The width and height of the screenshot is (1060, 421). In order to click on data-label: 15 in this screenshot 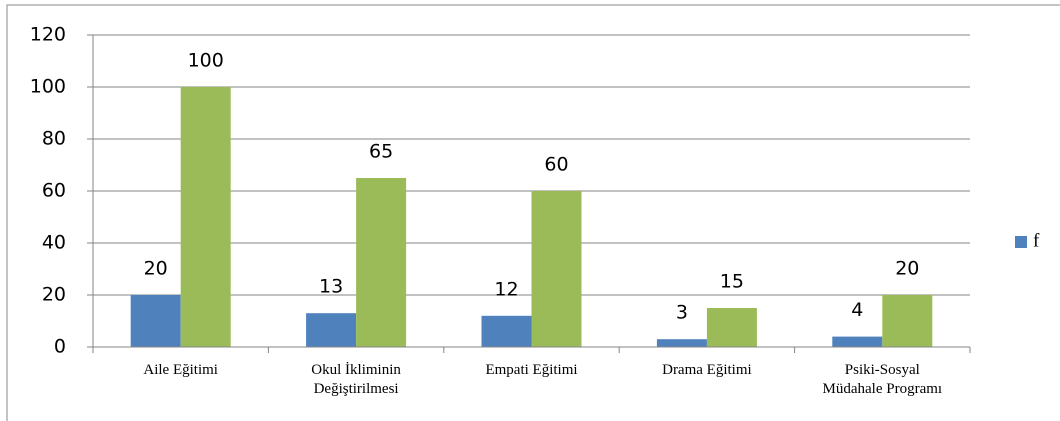, I will do `click(732, 282)`.